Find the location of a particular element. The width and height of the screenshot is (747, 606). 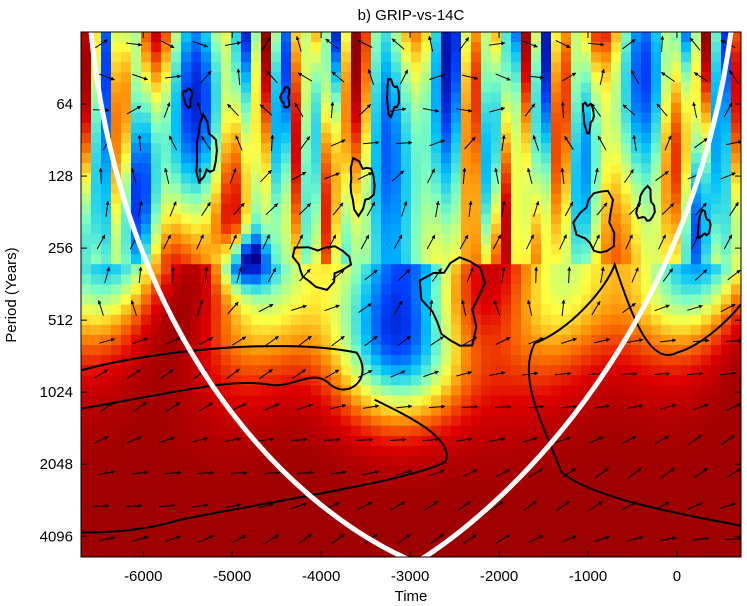

significance-contour is located at coordinates (634, 434).